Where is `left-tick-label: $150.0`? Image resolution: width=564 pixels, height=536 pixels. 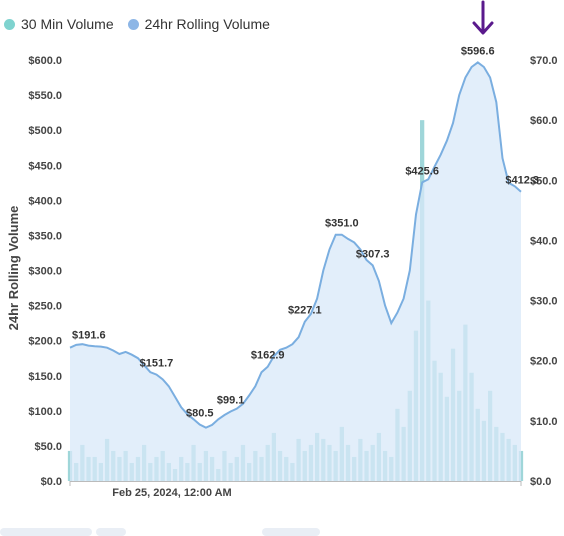
left-tick-label: $150.0 is located at coordinates (45, 377).